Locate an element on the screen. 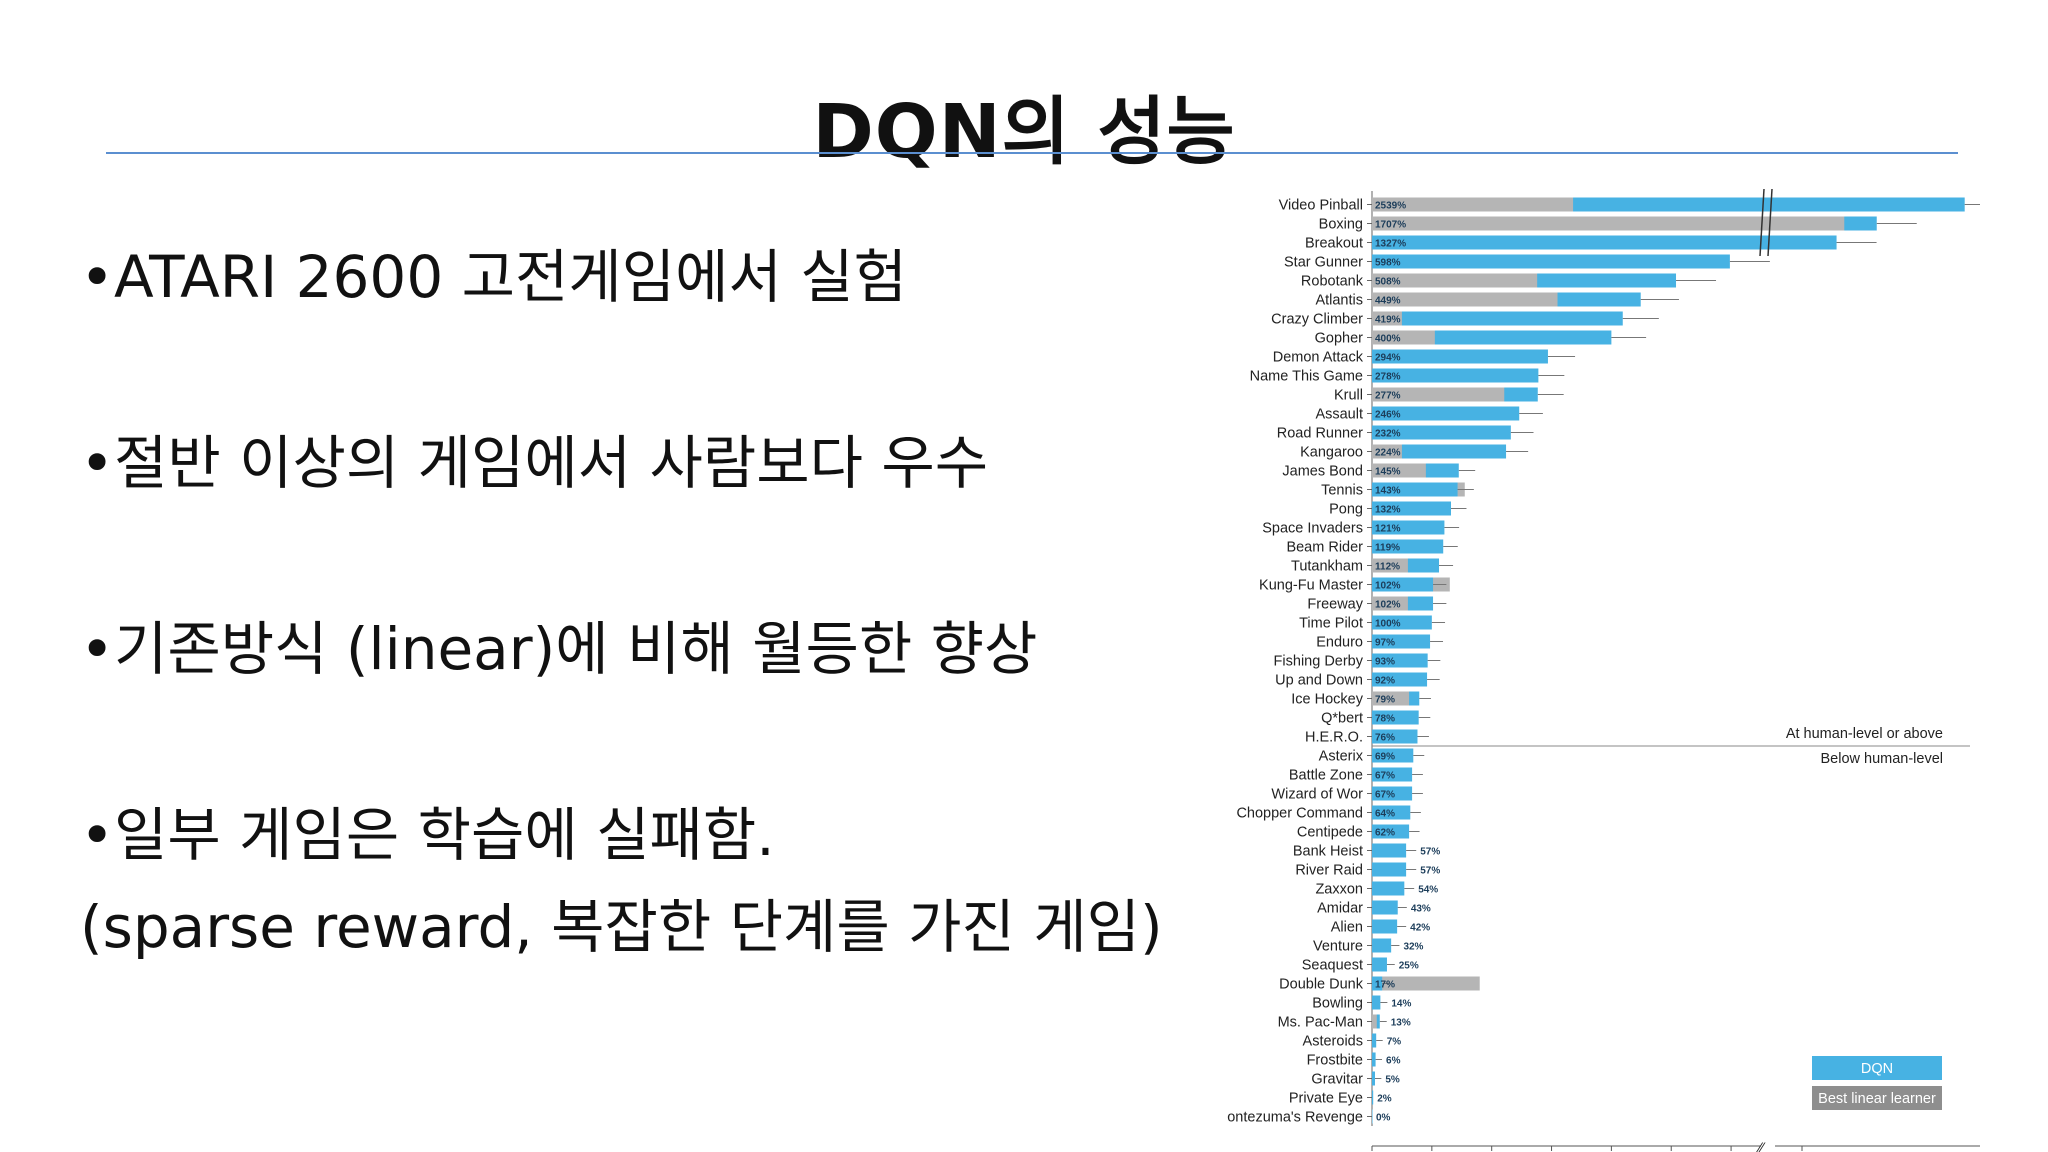 The width and height of the screenshot is (2048, 1152). game-label: Robotank is located at coordinates (1332, 282).